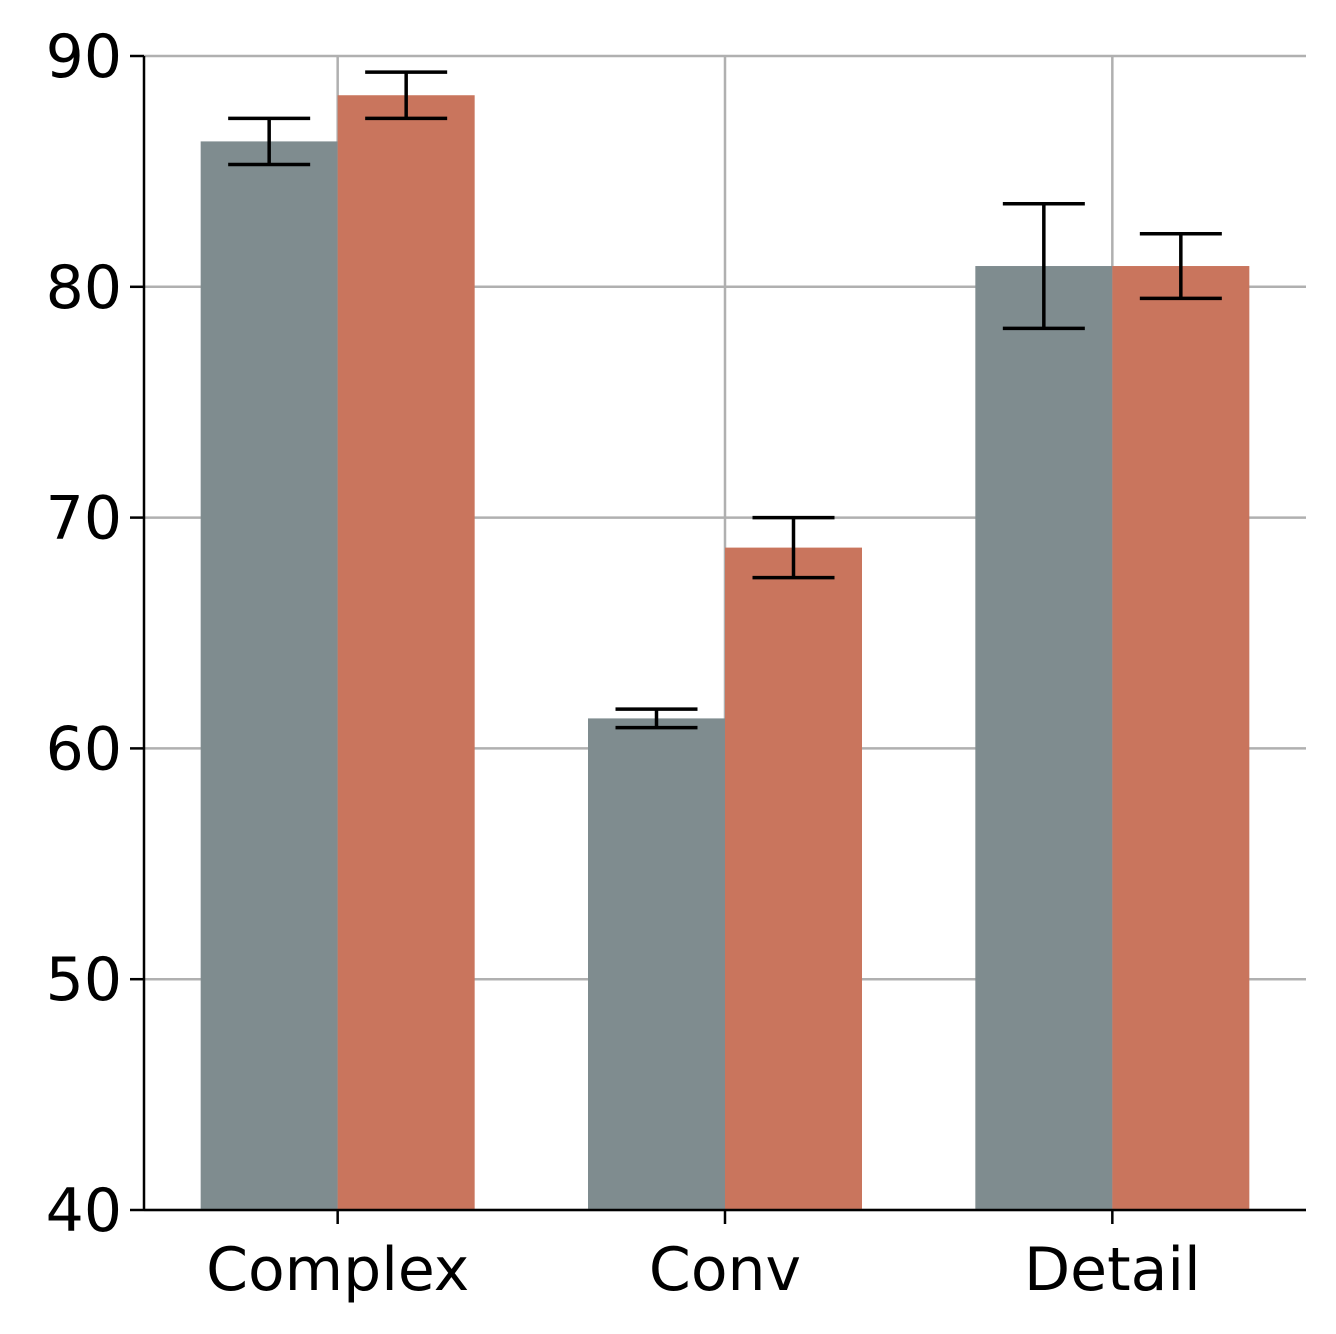 Image resolution: width=1336 pixels, height=1334 pixels. I want to click on x-tick-label-detail: Detail, so click(1112, 1270).